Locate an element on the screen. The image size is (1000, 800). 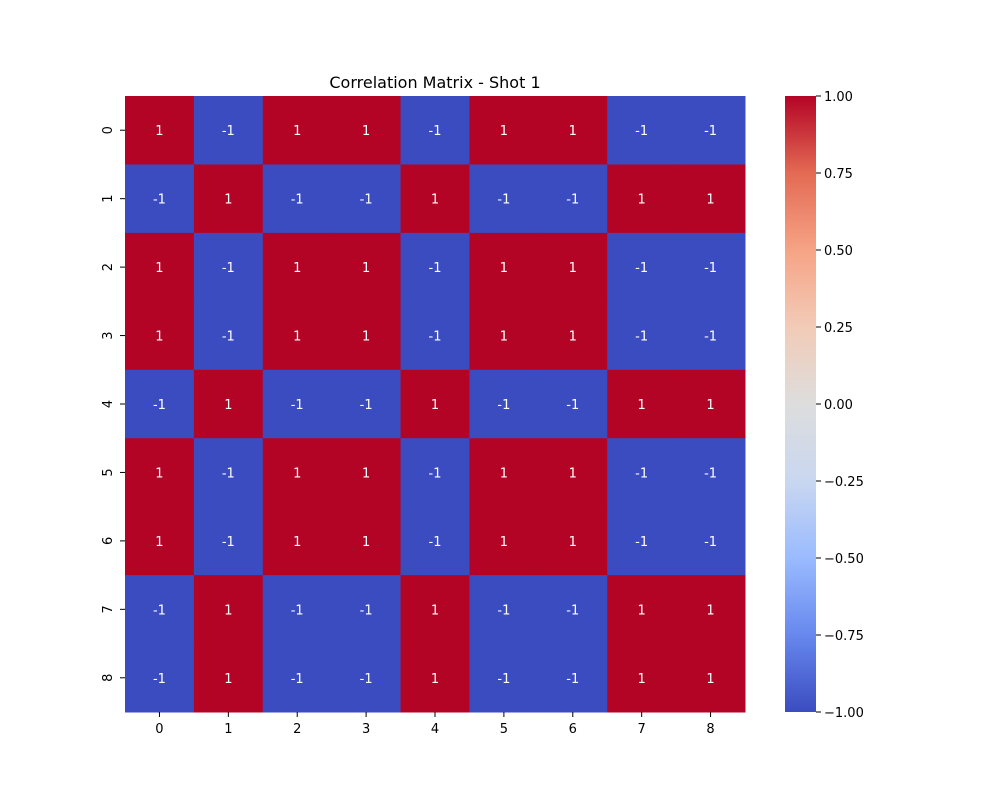
colorbar-tick-label: 0.25 is located at coordinates (838, 328).